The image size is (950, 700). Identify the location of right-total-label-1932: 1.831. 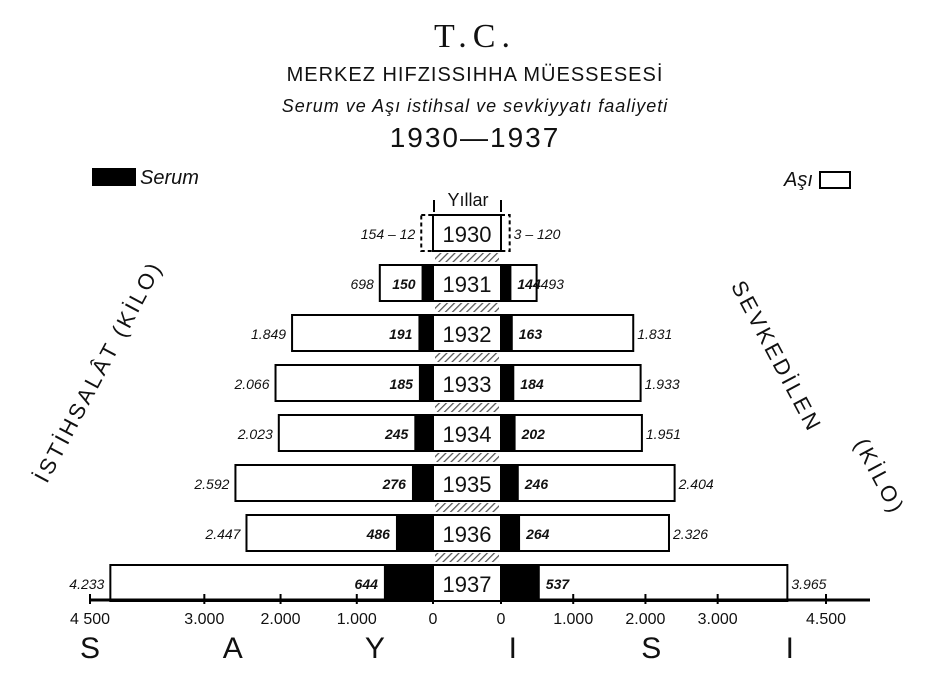
(654, 334).